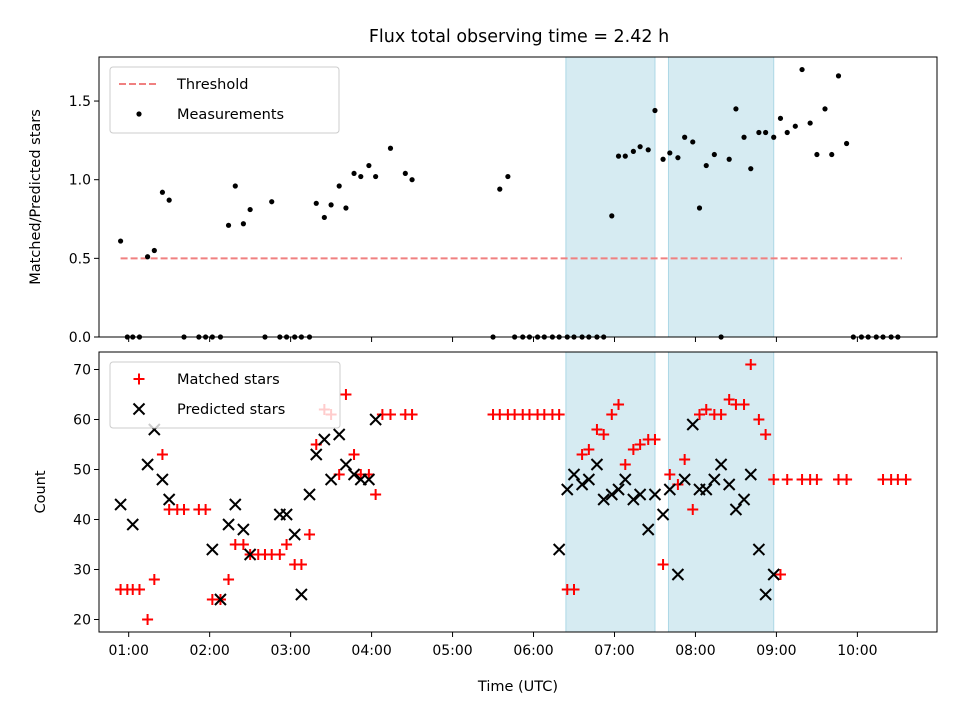 The width and height of the screenshot is (960, 724). I want to click on y-tick-label: 1.5, so click(80, 102).